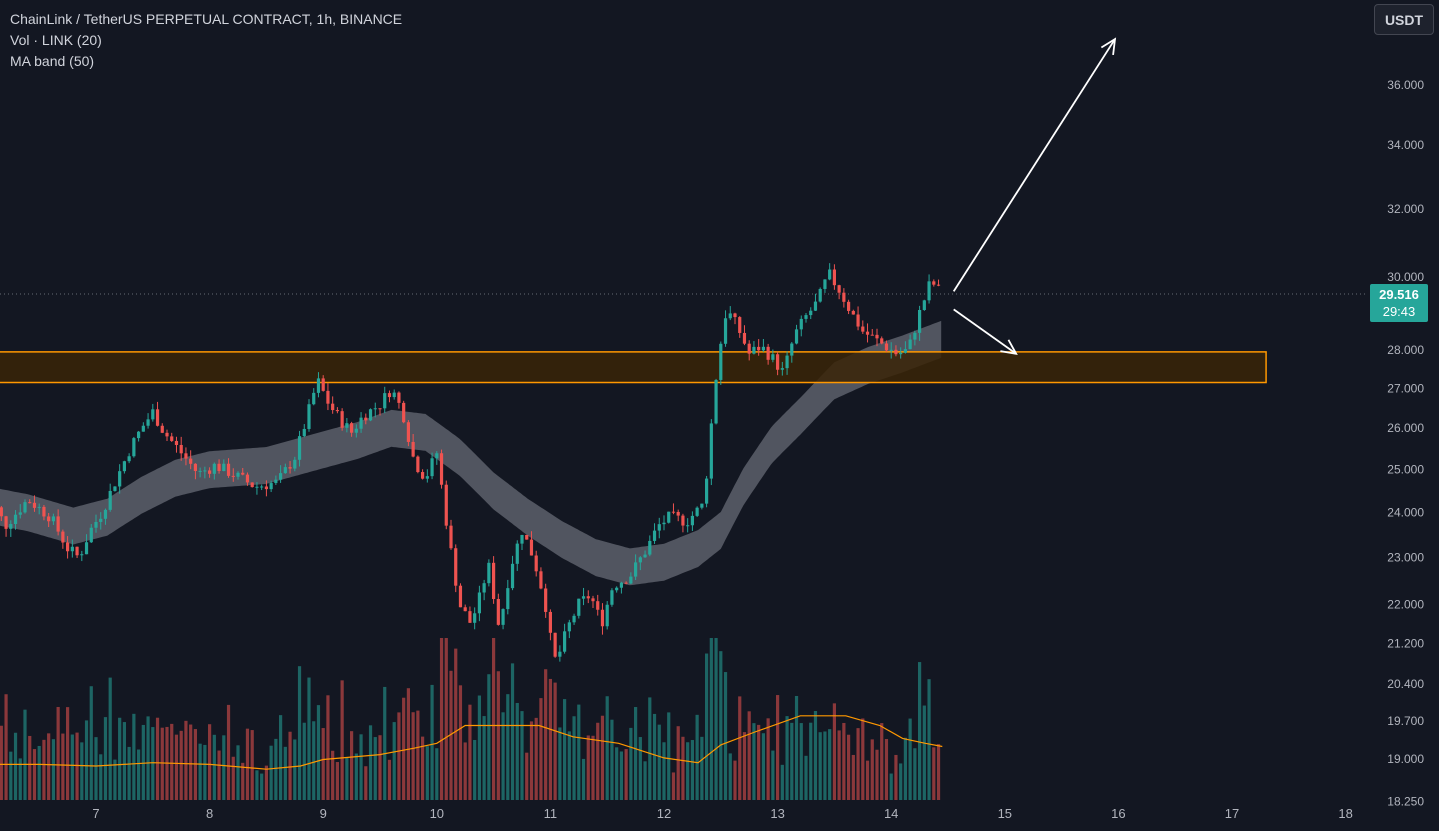 The image size is (1439, 831). What do you see at coordinates (52, 61) in the screenshot?
I see `ma-band-indicator-label: MA band (50)` at bounding box center [52, 61].